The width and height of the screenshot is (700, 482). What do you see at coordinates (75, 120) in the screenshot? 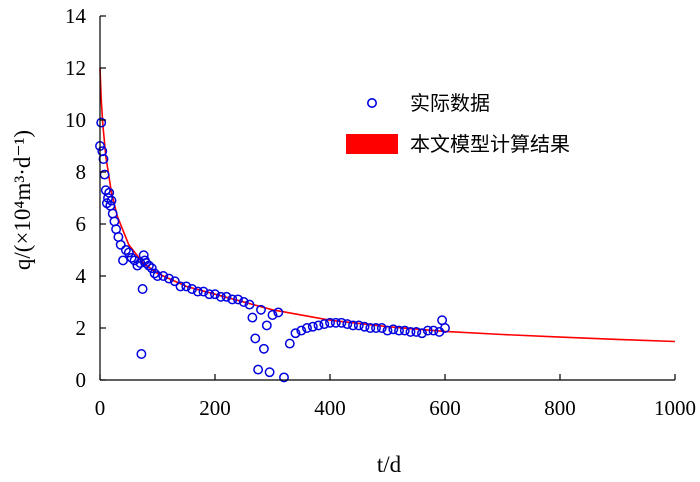
I see `y-tick-label: 10` at bounding box center [75, 120].